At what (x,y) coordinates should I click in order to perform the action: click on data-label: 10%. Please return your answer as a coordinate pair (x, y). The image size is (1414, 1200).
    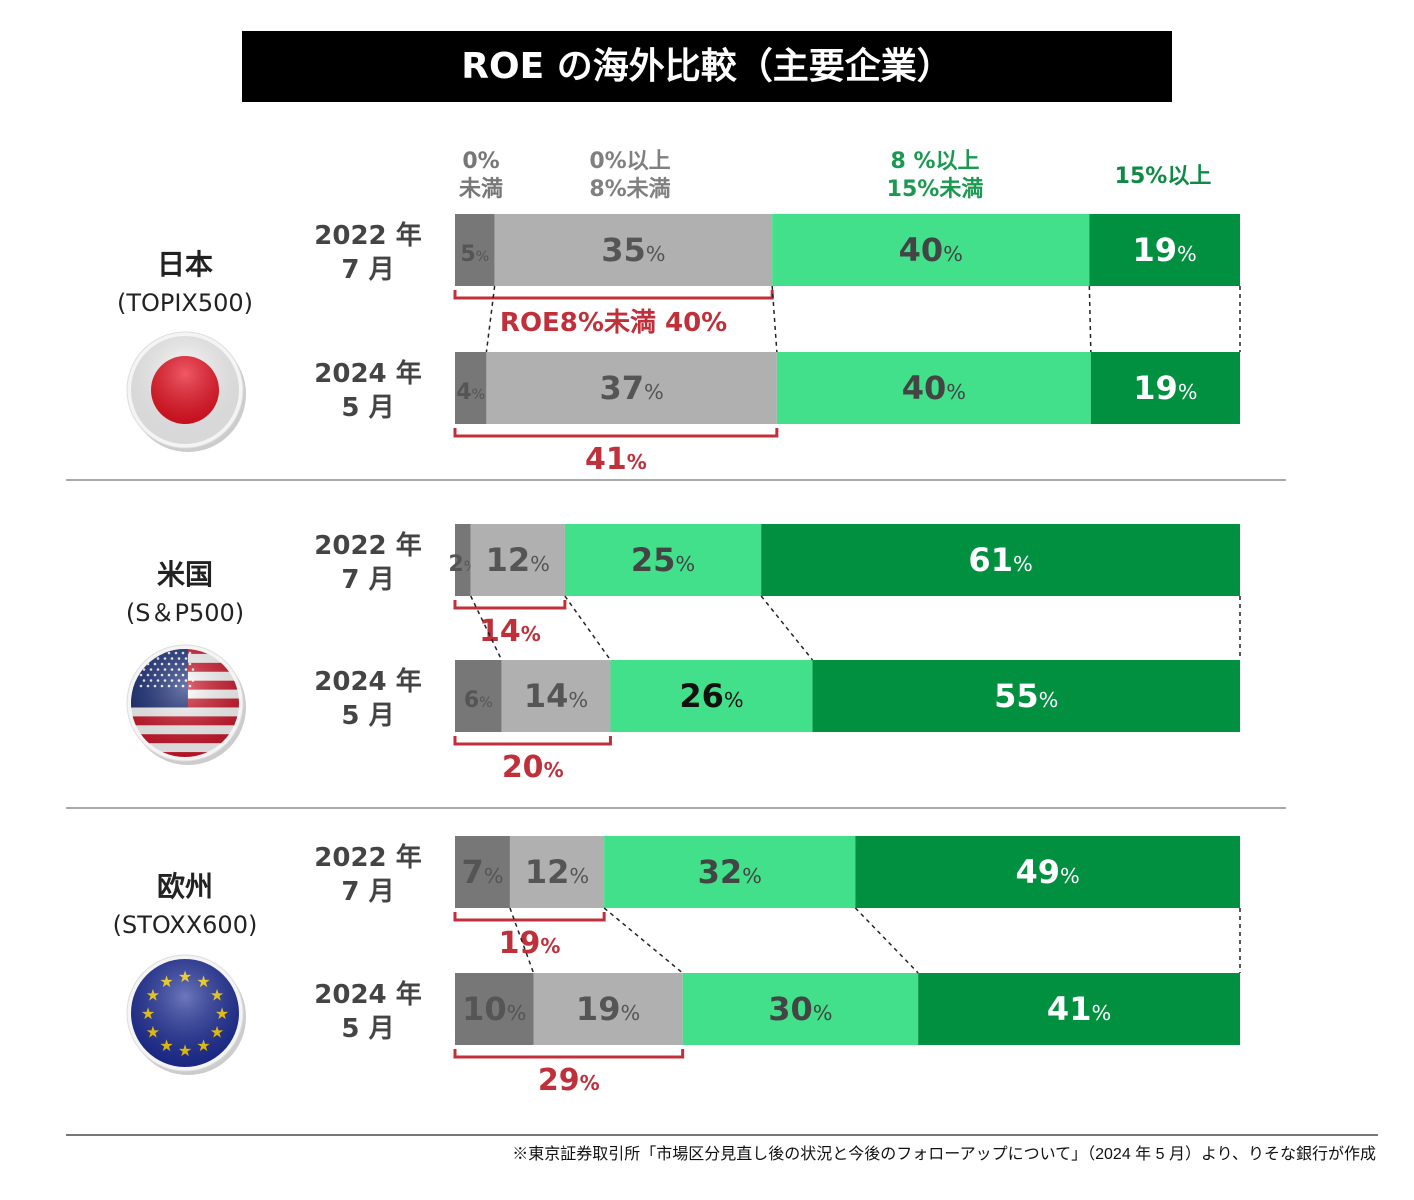
    Looking at the image, I should click on (494, 1009).